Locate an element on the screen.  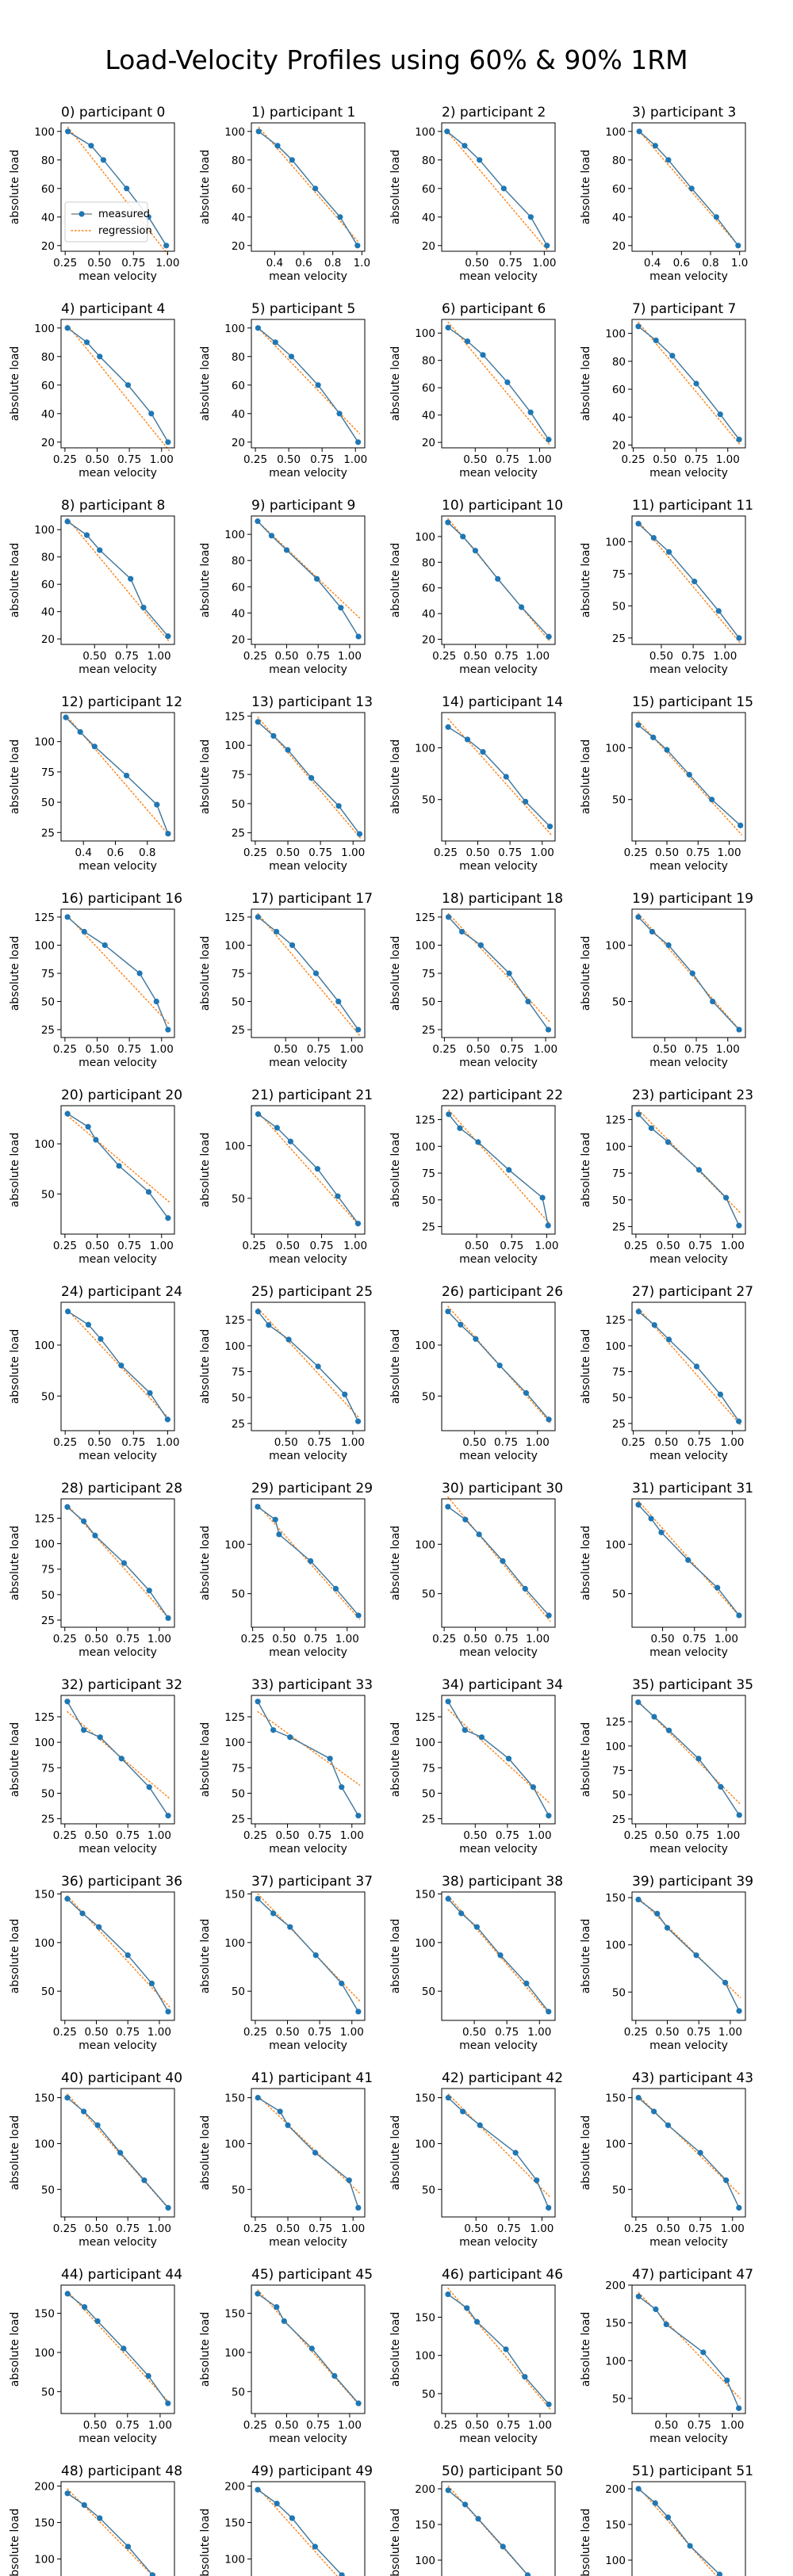
x-tick-label: 0.6 is located at coordinates (303, 263).